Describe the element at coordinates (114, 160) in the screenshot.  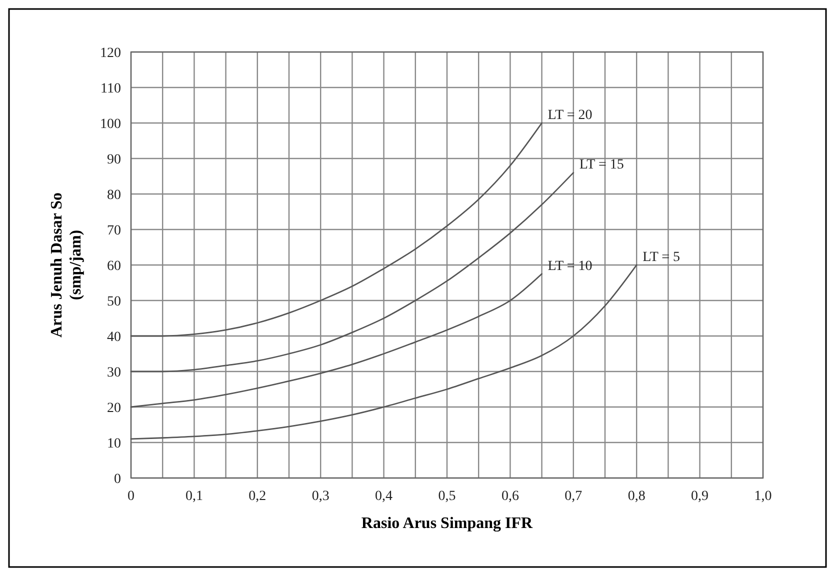
I see `y-tick-label: 90` at that location.